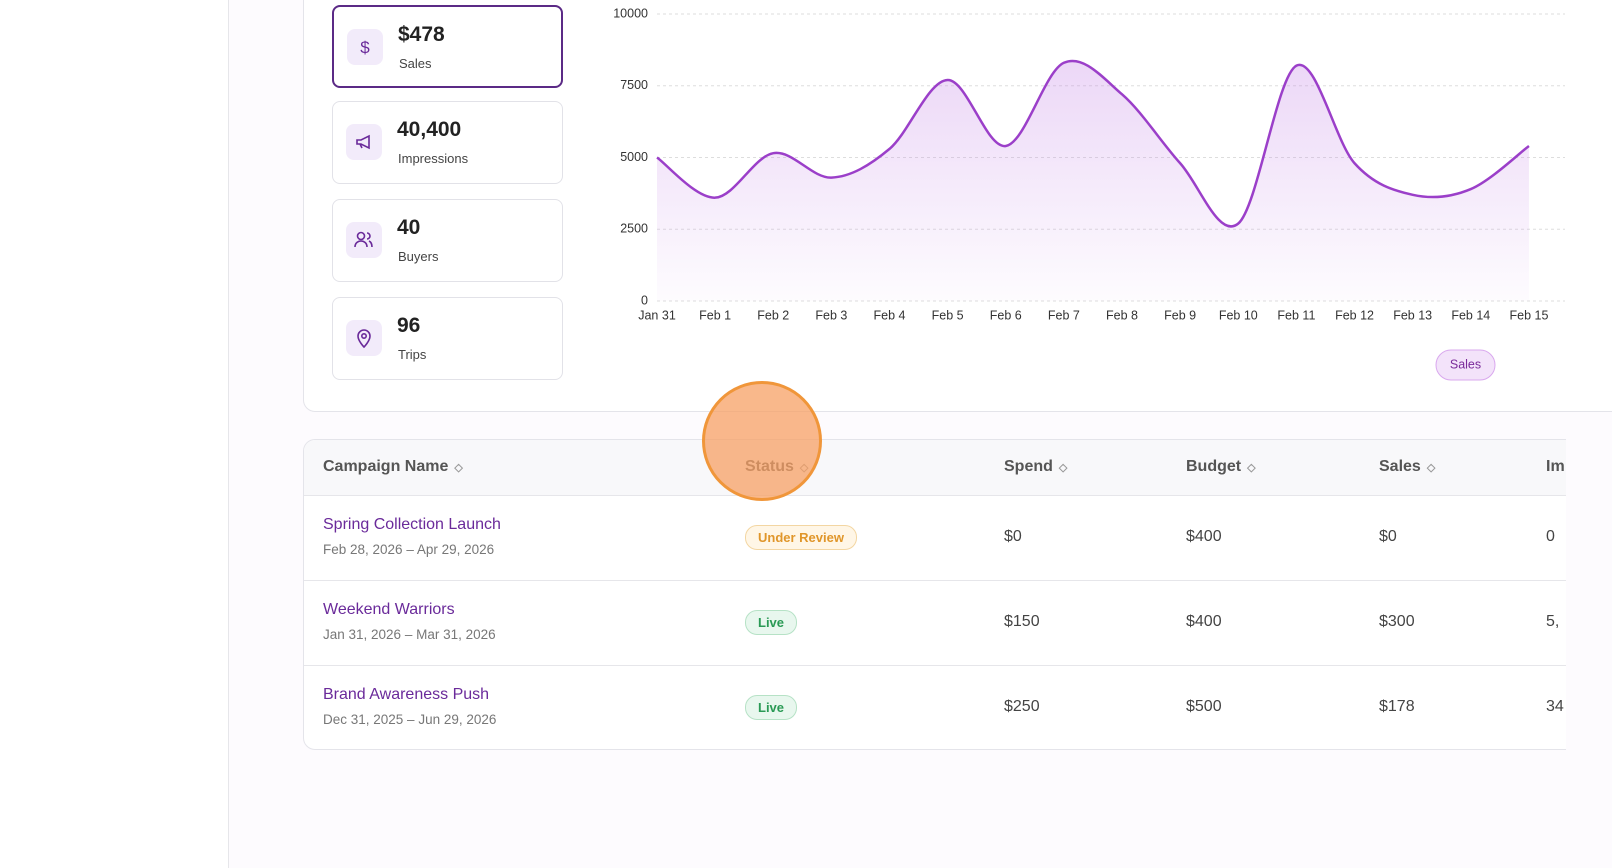  I want to click on stat-card: 40,400 Impressions, so click(447, 142).